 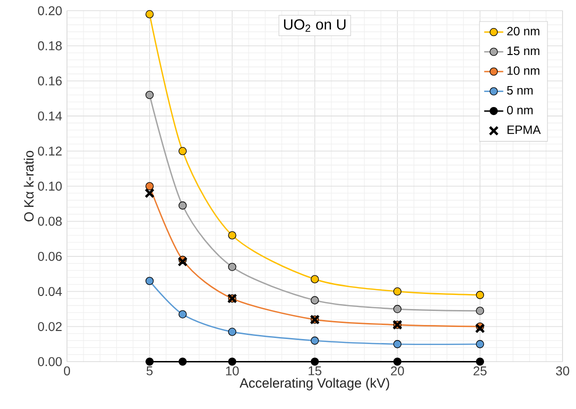 What do you see at coordinates (524, 51) in the screenshot?
I see `legend-label: 15 nm` at bounding box center [524, 51].